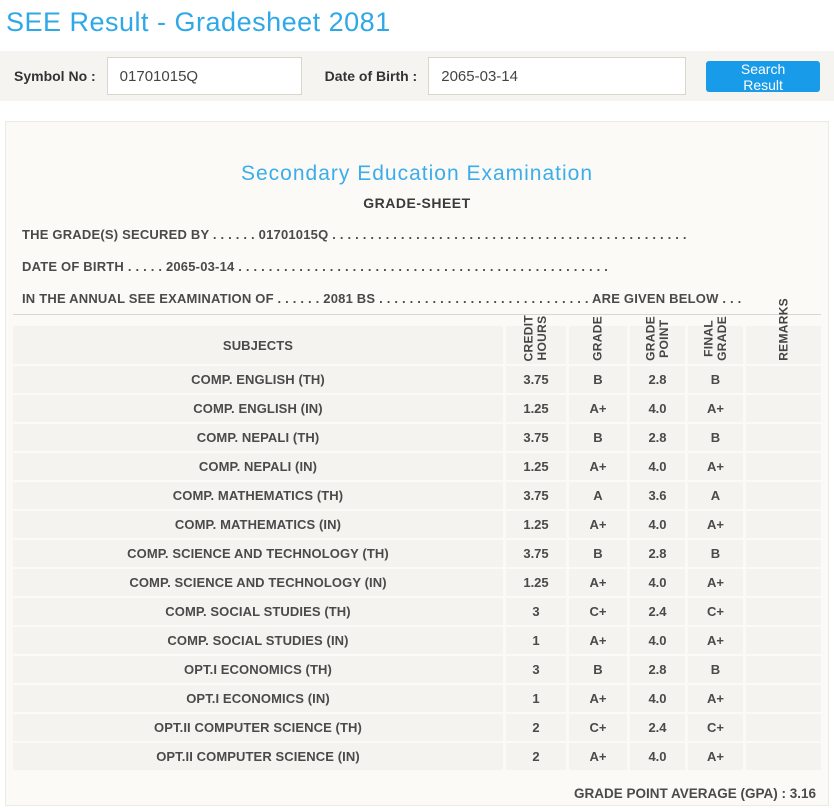 Image resolution: width=834 pixels, height=808 pixels. I want to click on table-row: OPT.II COMPUTER SCIENCE (TH) 2 C+ 2.4 C+, so click(417, 727).